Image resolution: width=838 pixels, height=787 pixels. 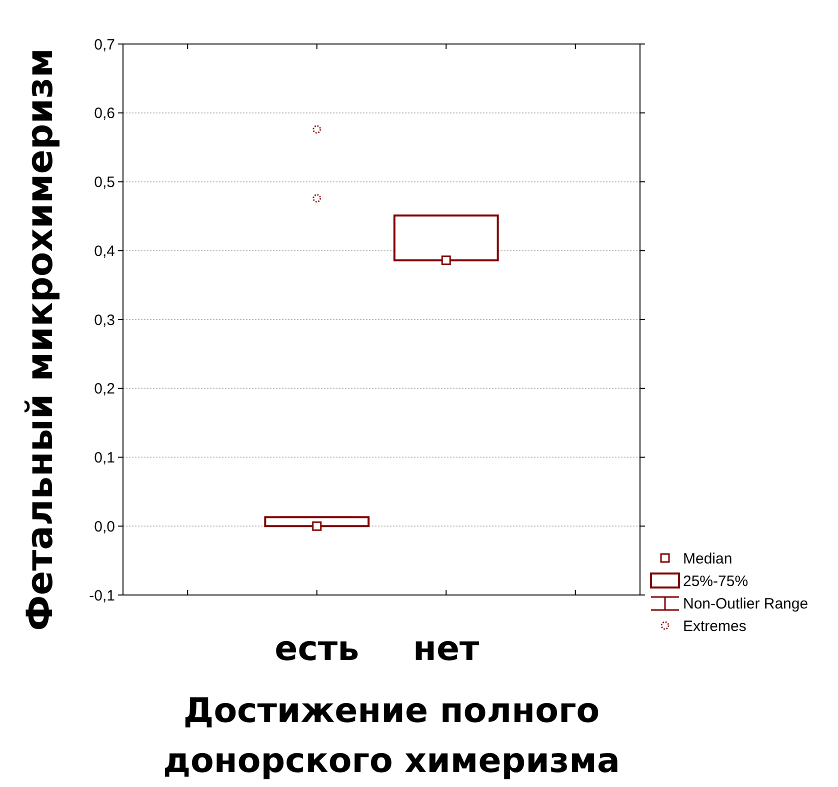 What do you see at coordinates (104, 389) in the screenshot?
I see `y-tick-label: 0,2` at bounding box center [104, 389].